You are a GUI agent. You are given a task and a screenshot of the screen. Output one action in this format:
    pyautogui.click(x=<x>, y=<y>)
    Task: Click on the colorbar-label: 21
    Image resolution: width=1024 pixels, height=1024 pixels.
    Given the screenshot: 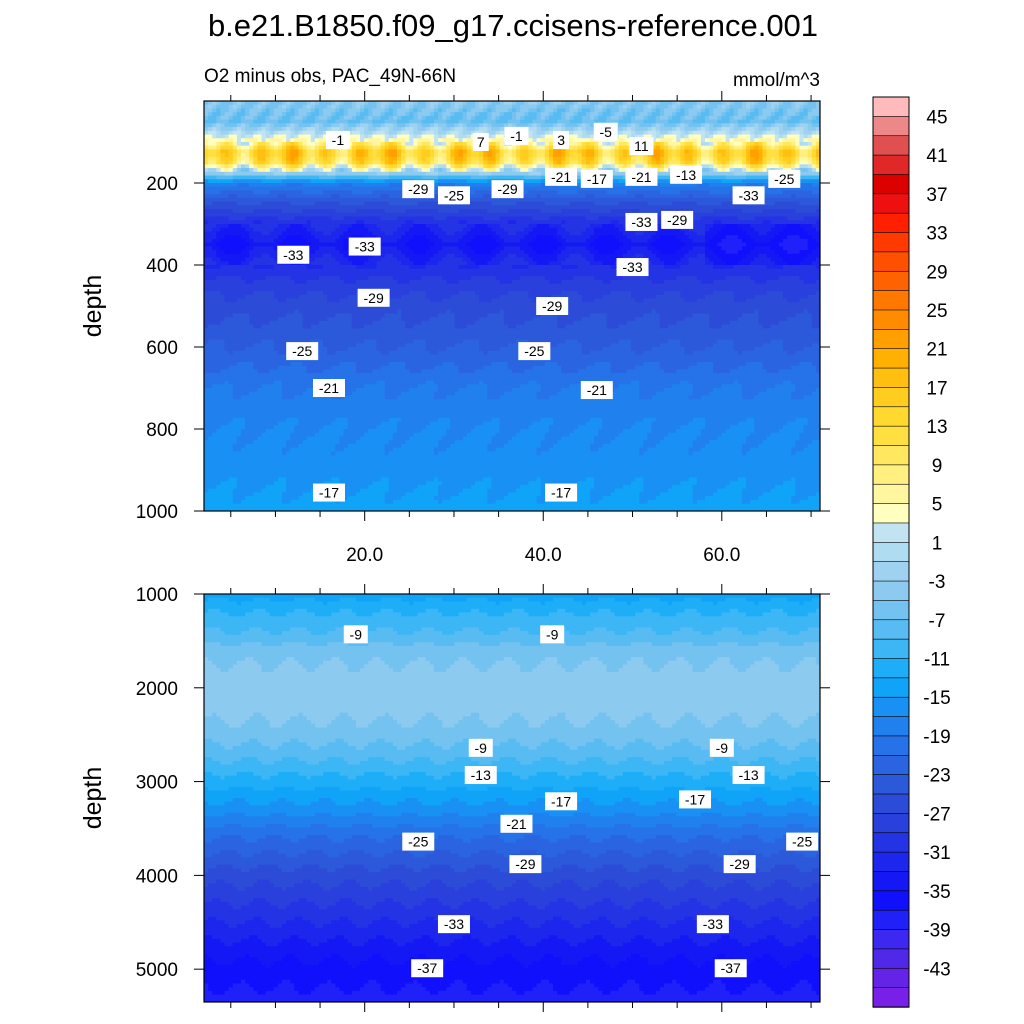 What is the action you would take?
    pyautogui.click(x=936, y=350)
    